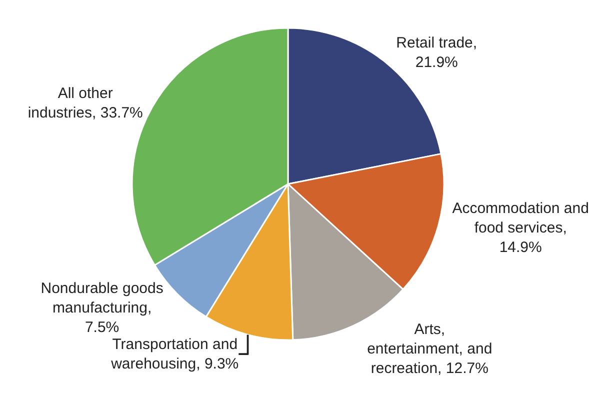 The height and width of the screenshot is (404, 616). Describe the element at coordinates (102, 308) in the screenshot. I see `slice-label: Nondurable goods manufacturing, 7.5%` at that location.